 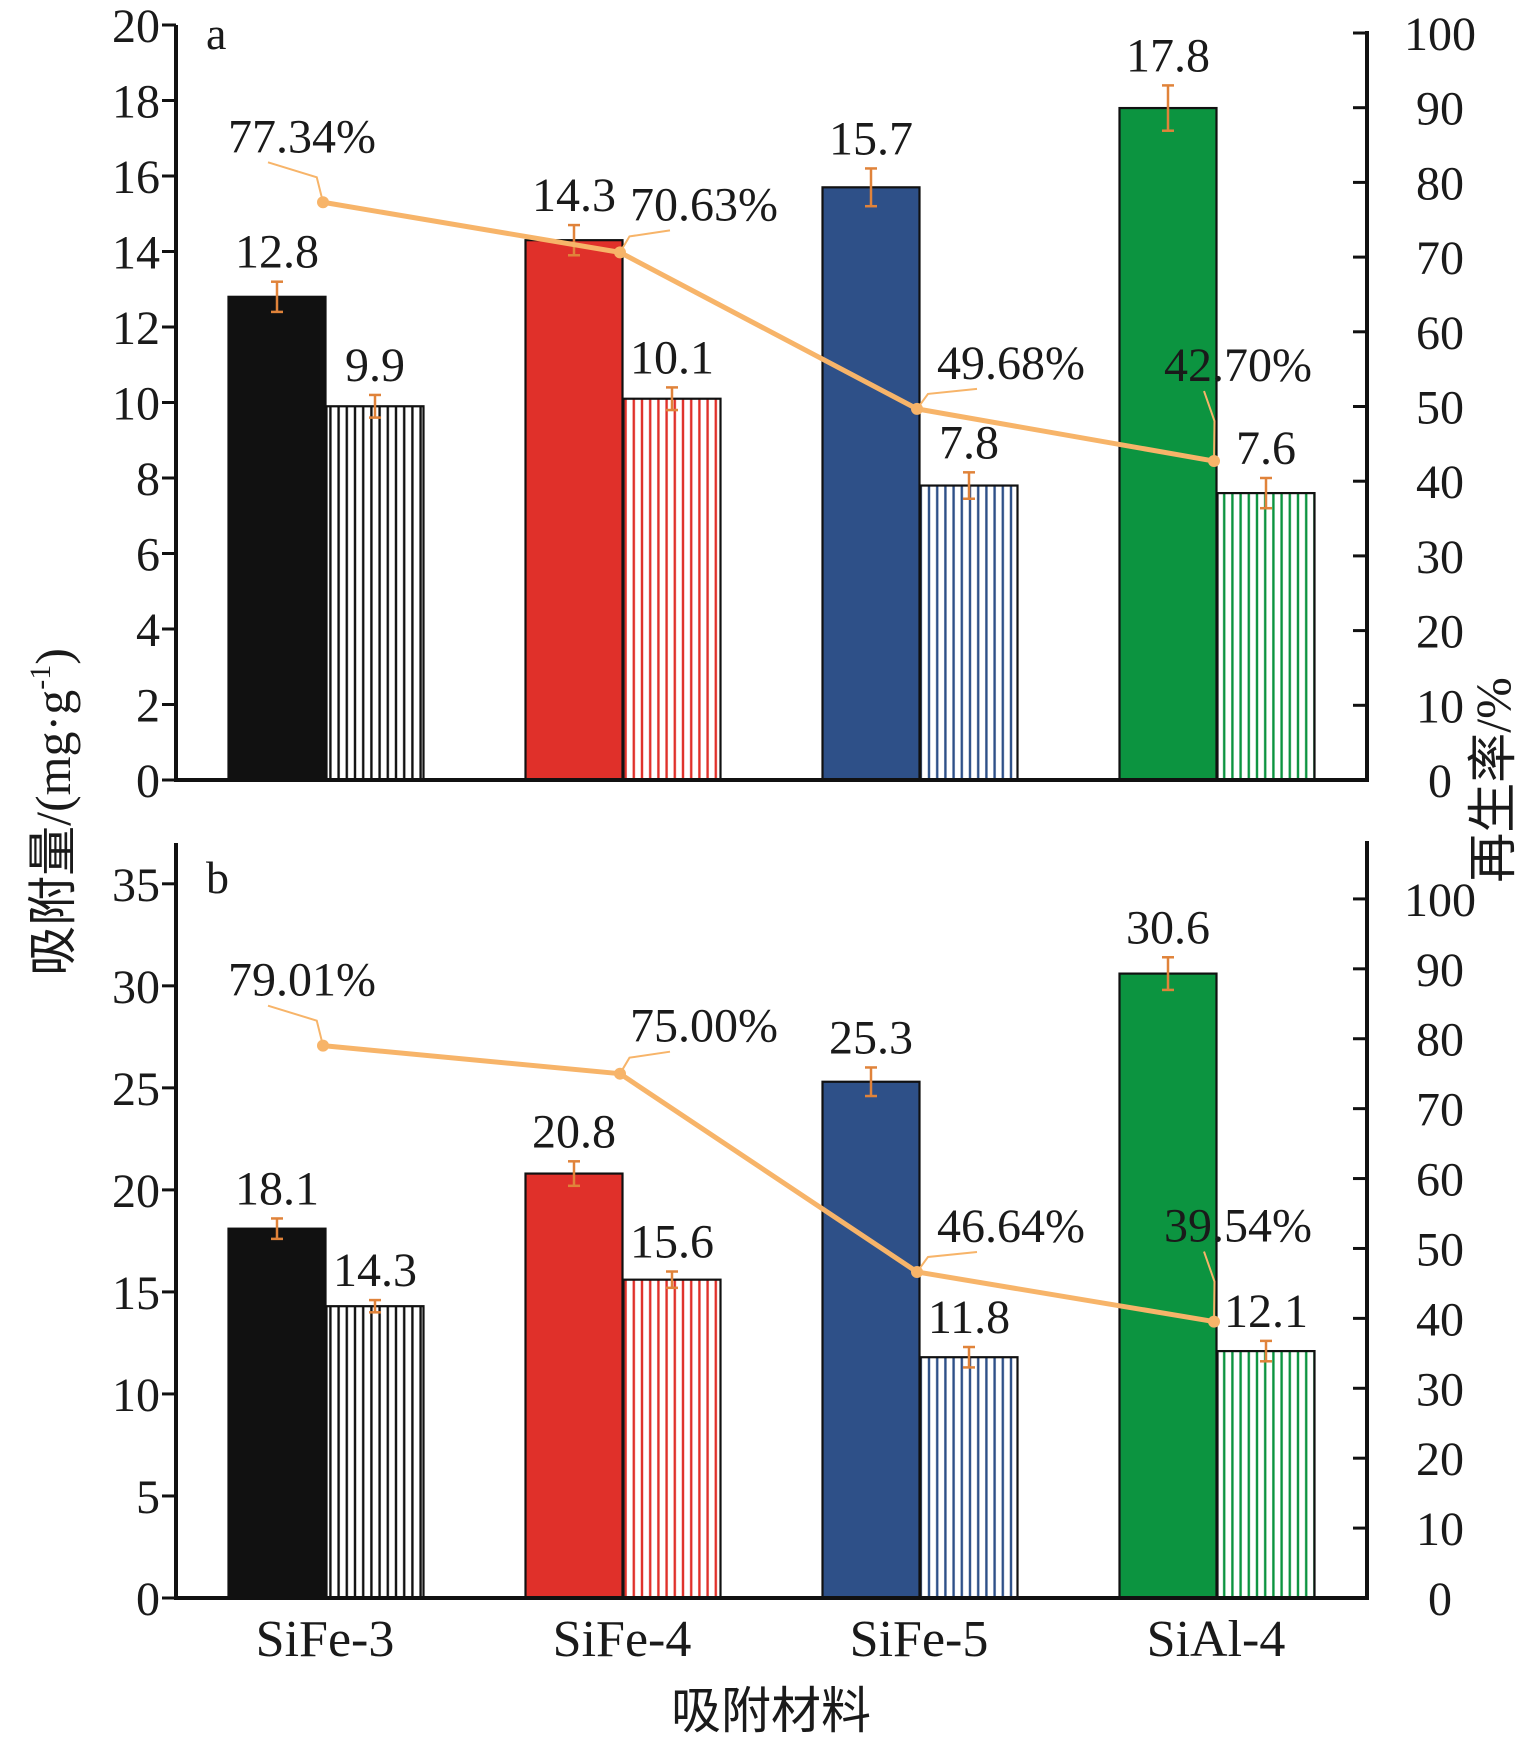 I want to click on panel-b-bar-sial-4-striped, so click(x=1266, y=1474).